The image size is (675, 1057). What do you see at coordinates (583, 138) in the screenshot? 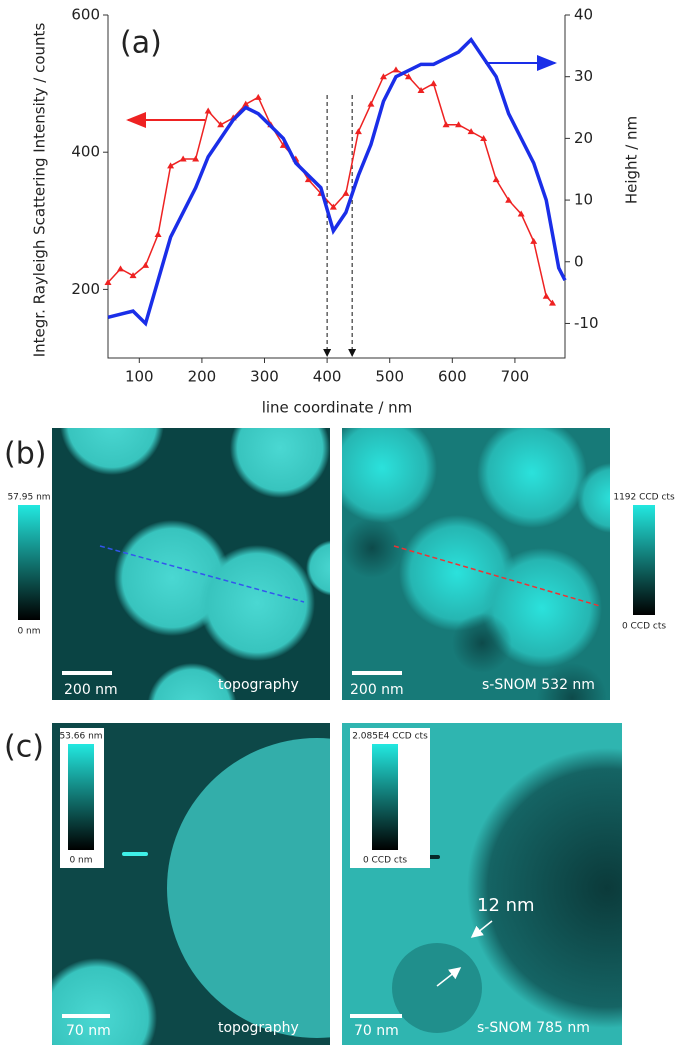
I see `y2-tick-label: 20` at bounding box center [583, 138].